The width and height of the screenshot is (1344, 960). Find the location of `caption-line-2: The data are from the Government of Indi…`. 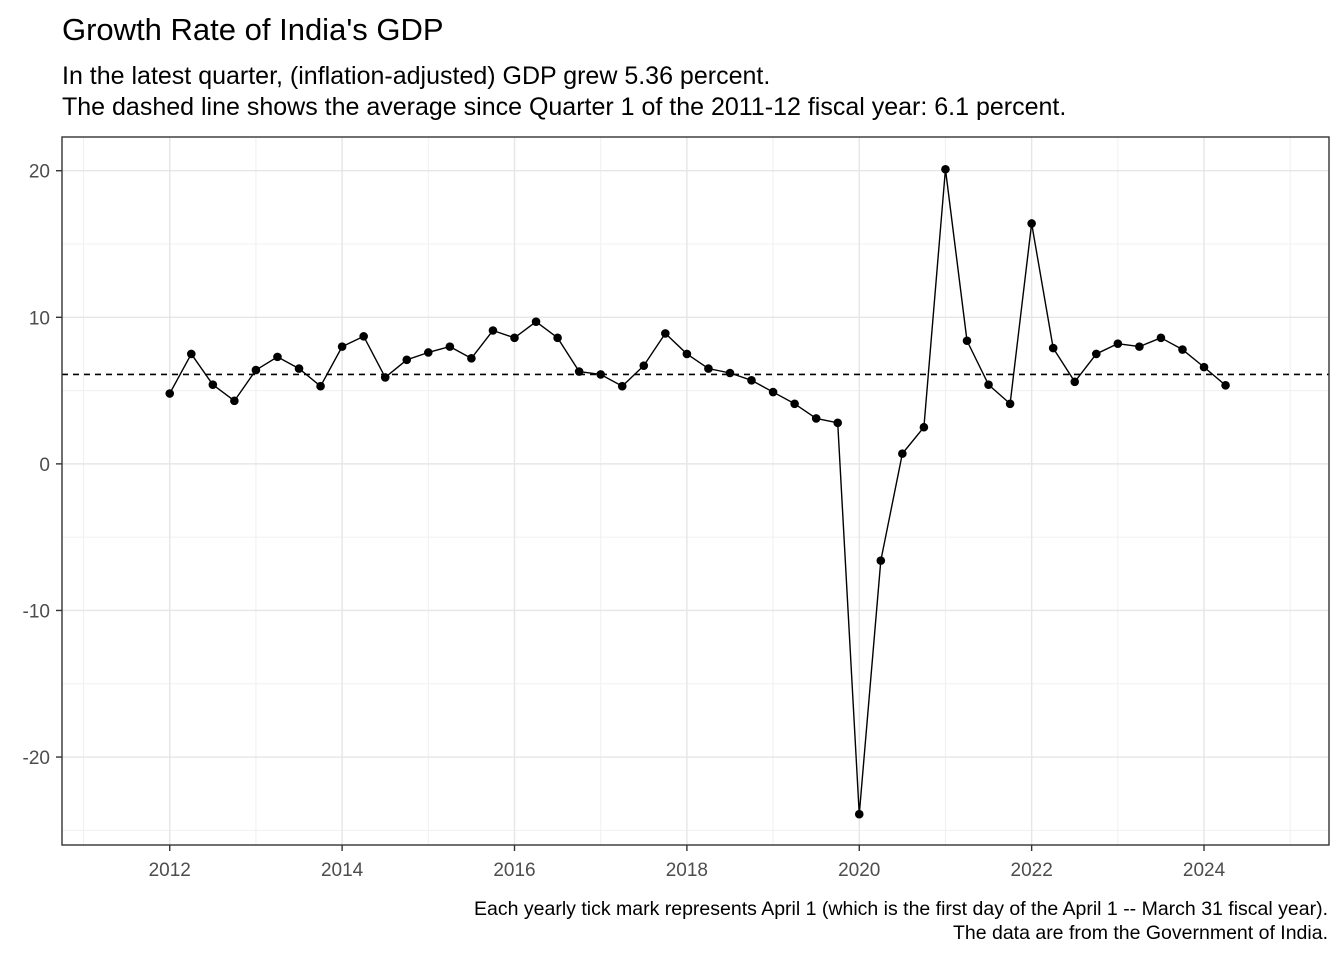

caption-line-2: The data are from the Government of Indi… is located at coordinates (1140, 933).